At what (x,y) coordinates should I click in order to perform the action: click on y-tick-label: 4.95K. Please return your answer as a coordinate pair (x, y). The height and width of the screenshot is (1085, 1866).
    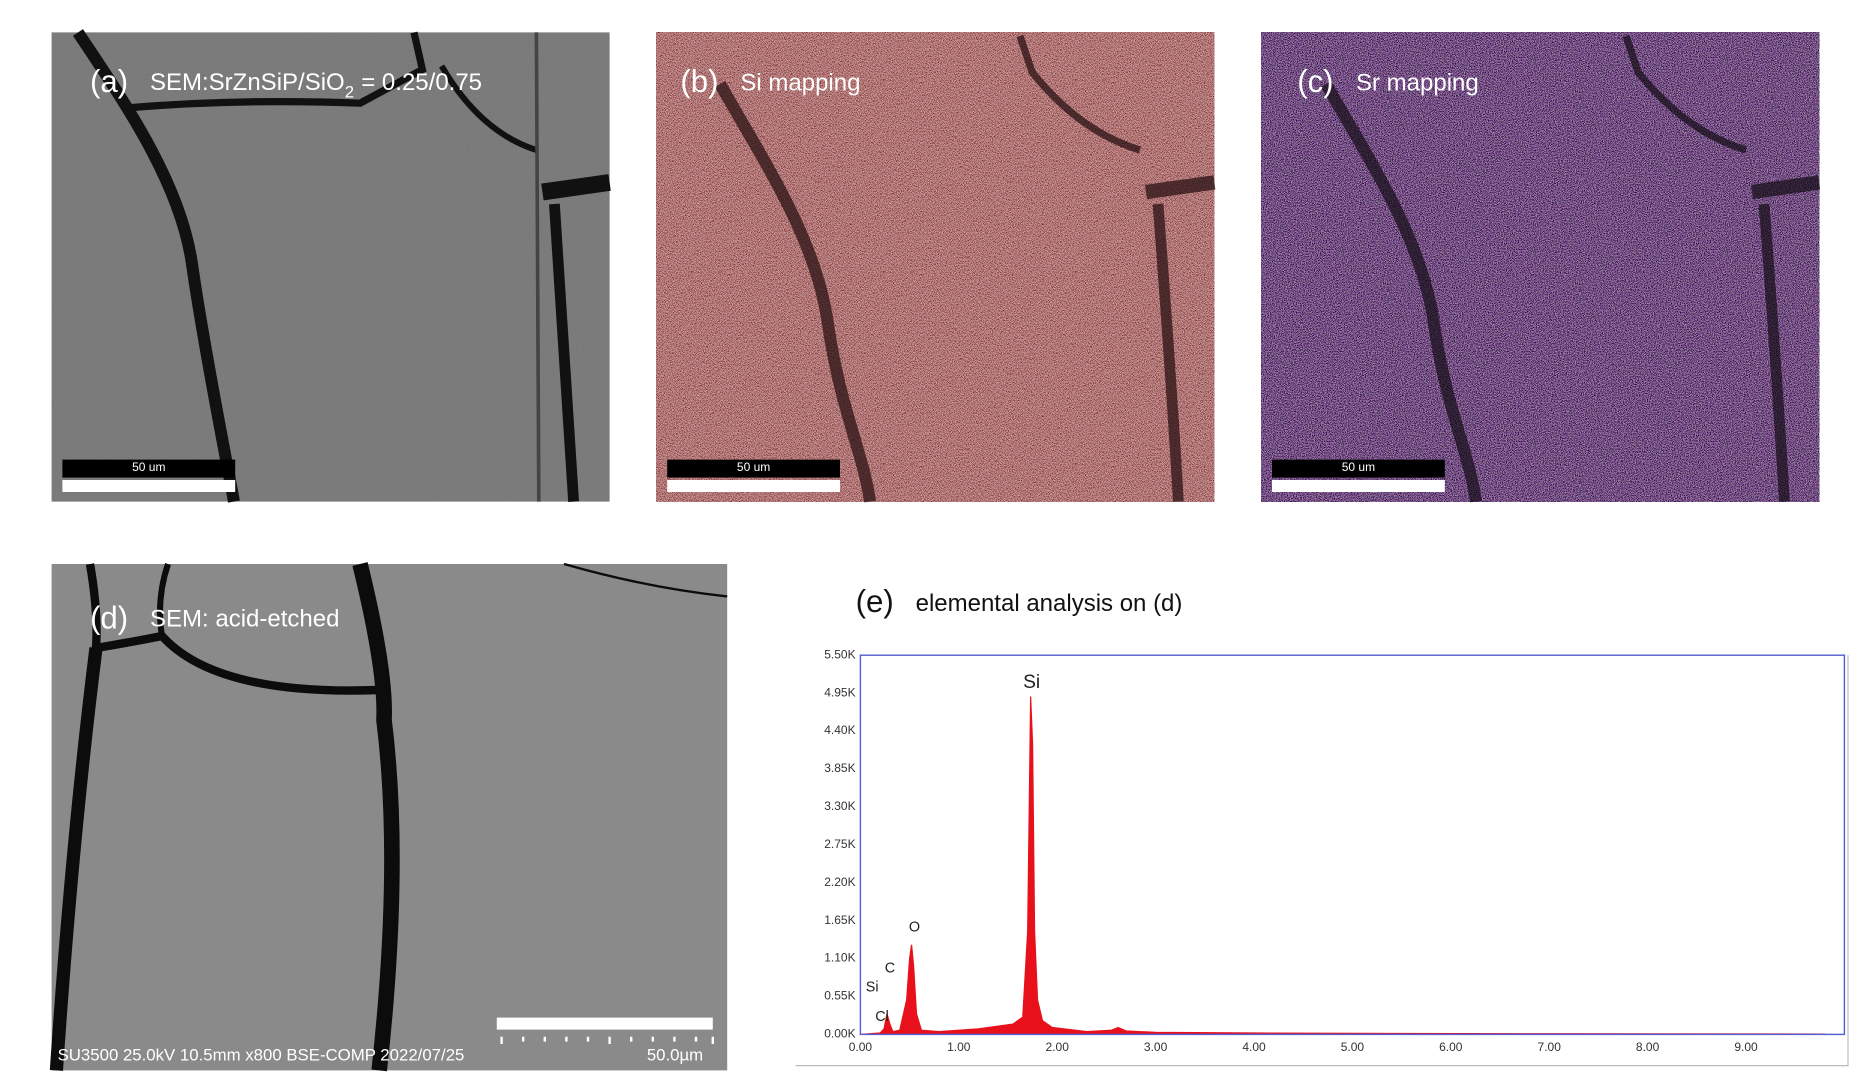
    Looking at the image, I should click on (839, 692).